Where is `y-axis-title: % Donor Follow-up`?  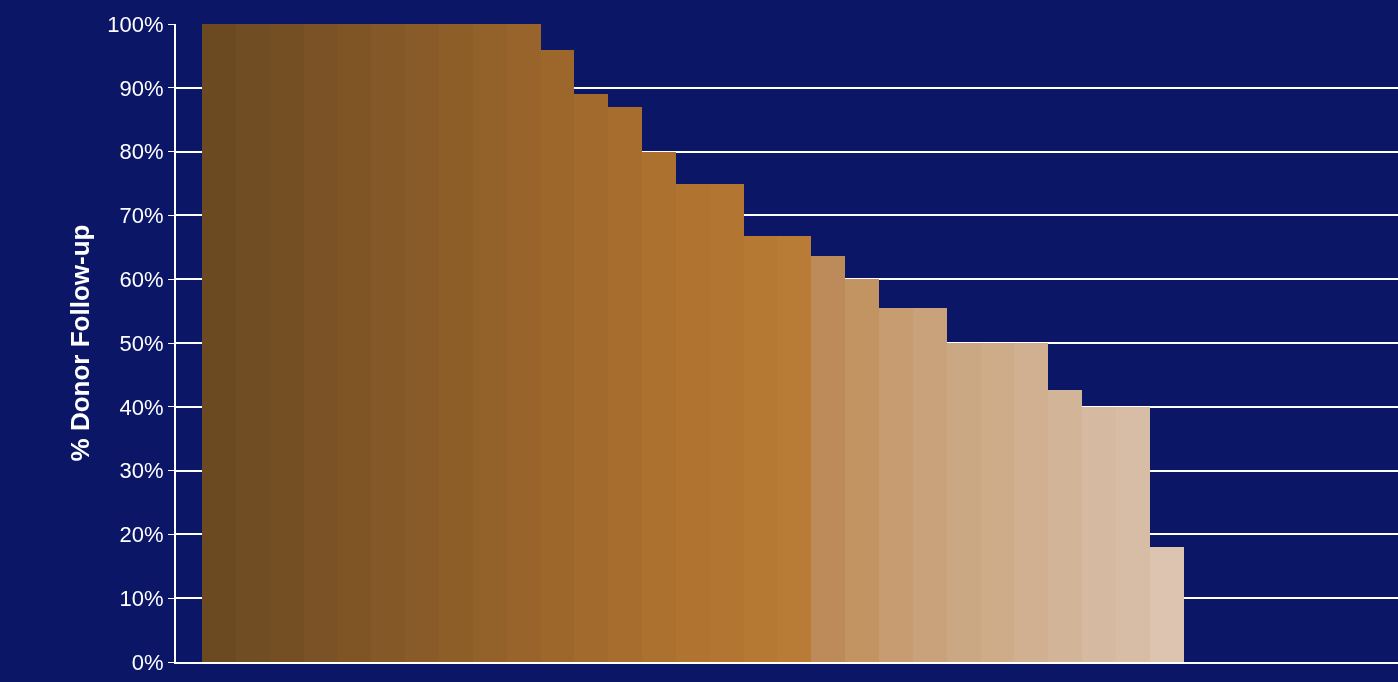
y-axis-title: % Donor Follow-up is located at coordinates (80, 343).